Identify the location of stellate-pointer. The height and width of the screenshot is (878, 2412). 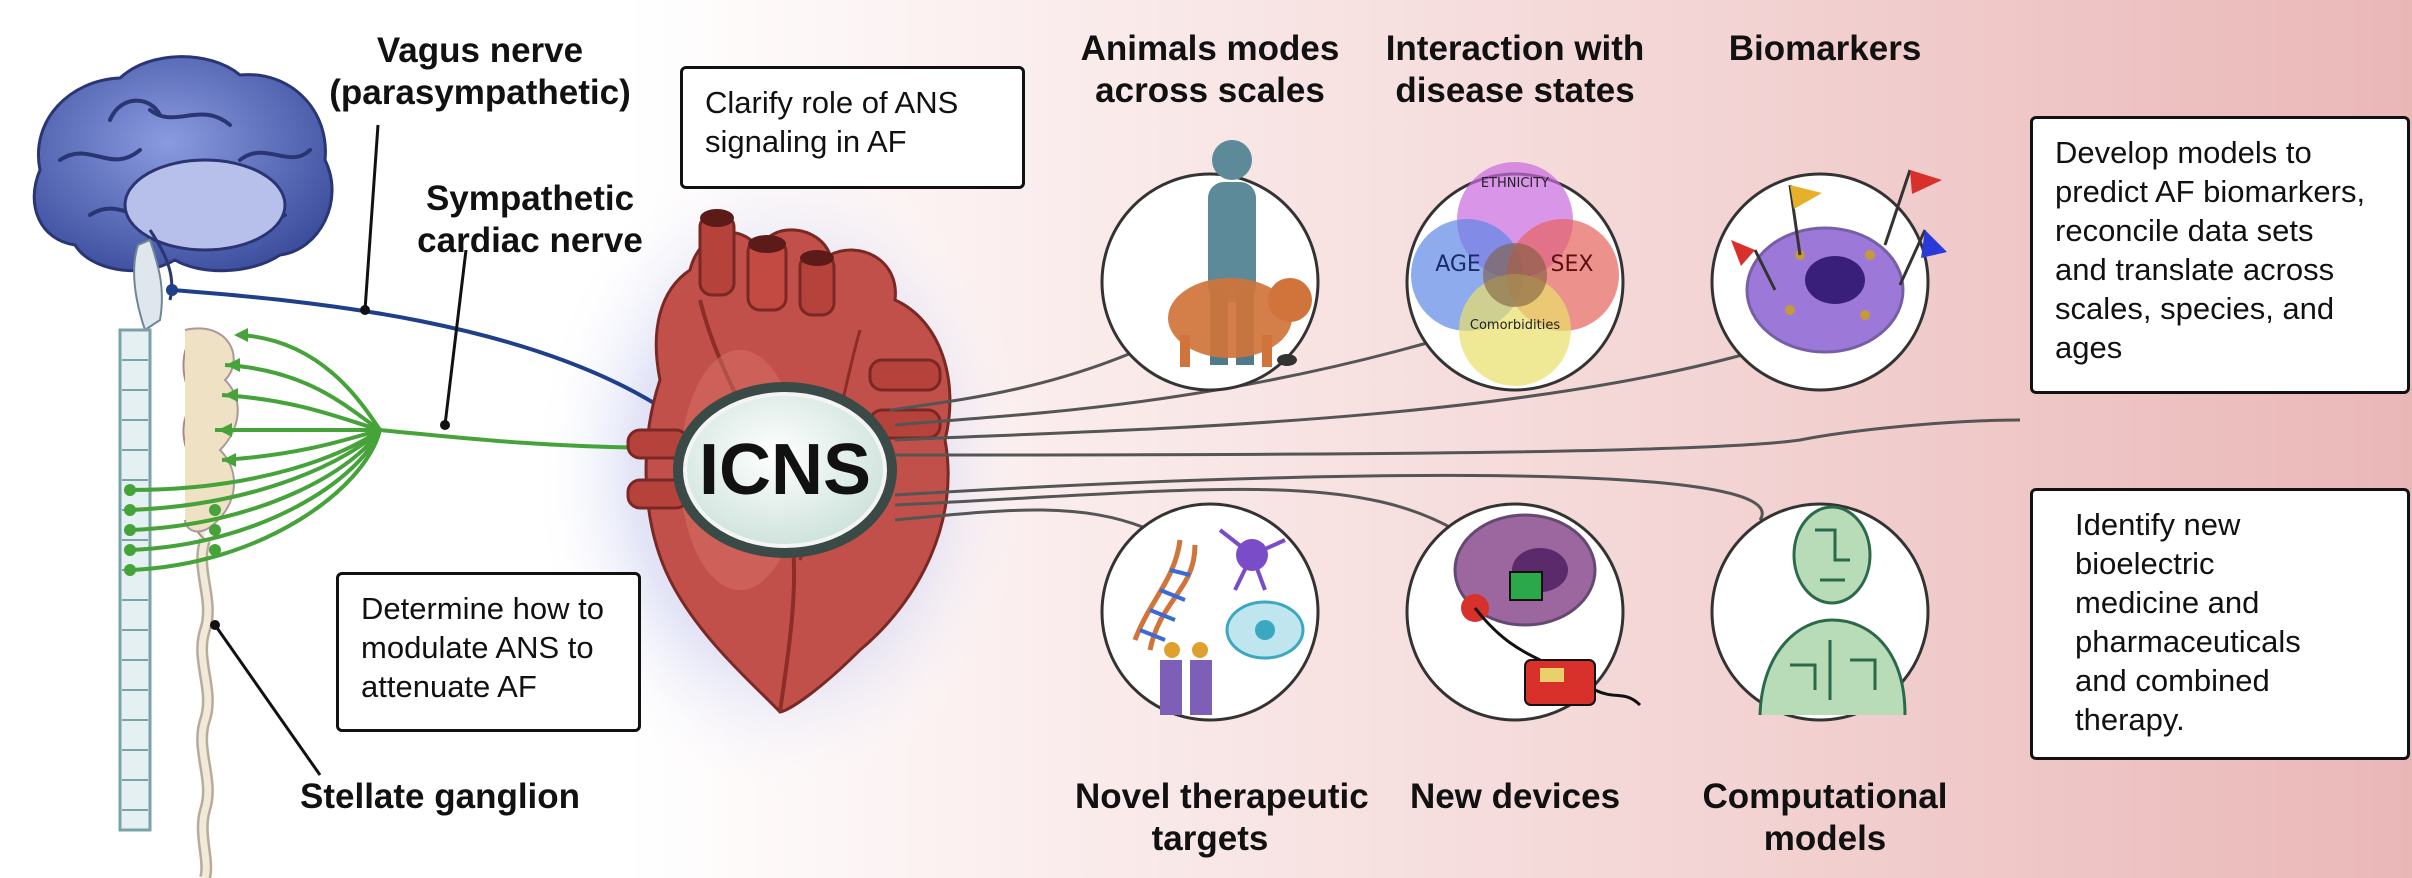
(267, 700).